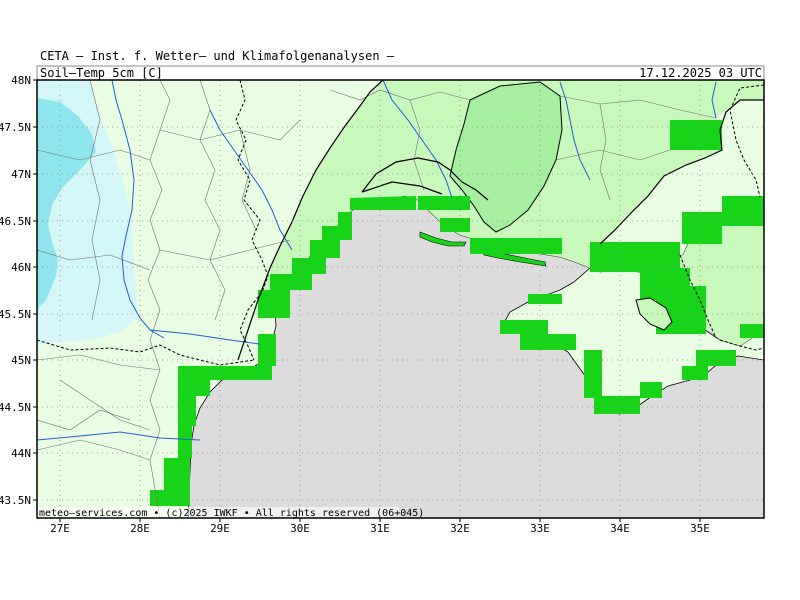 The width and height of the screenshot is (800, 600). Describe the element at coordinates (460, 528) in the screenshot. I see `lon-label-32e: 32E` at that location.